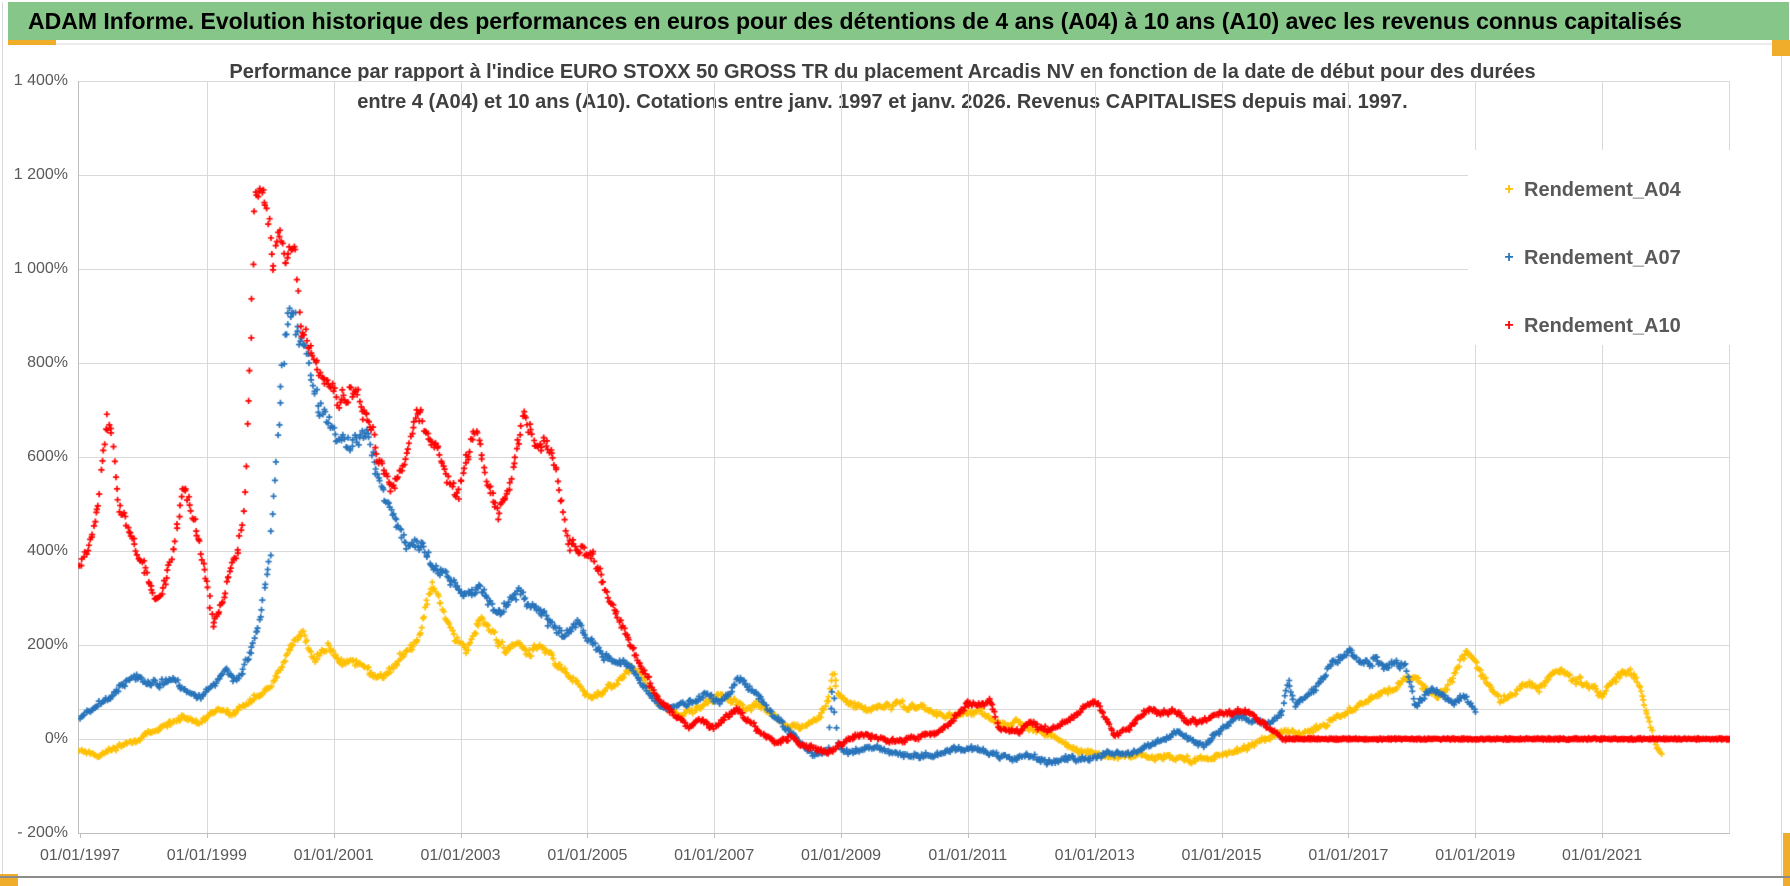  I want to click on window-left-border, so click(2, 439).